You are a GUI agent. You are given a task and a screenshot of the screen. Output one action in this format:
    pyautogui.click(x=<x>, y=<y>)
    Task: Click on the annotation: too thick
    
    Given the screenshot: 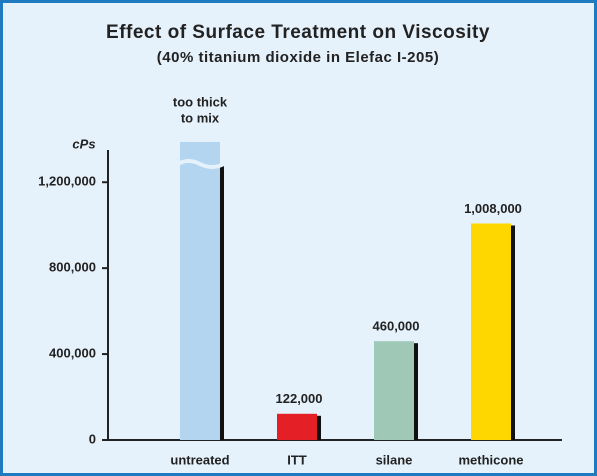 What is the action you would take?
    pyautogui.click(x=200, y=101)
    